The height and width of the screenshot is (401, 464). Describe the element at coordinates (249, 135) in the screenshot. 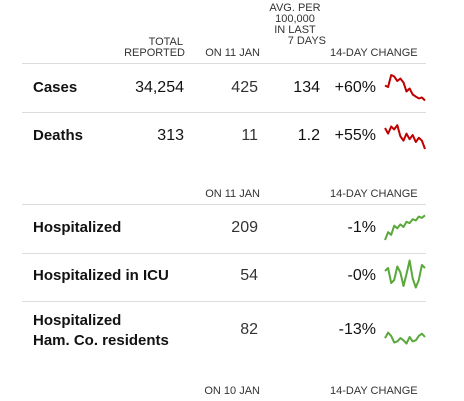

I see `deaths-on-date: 11` at that location.